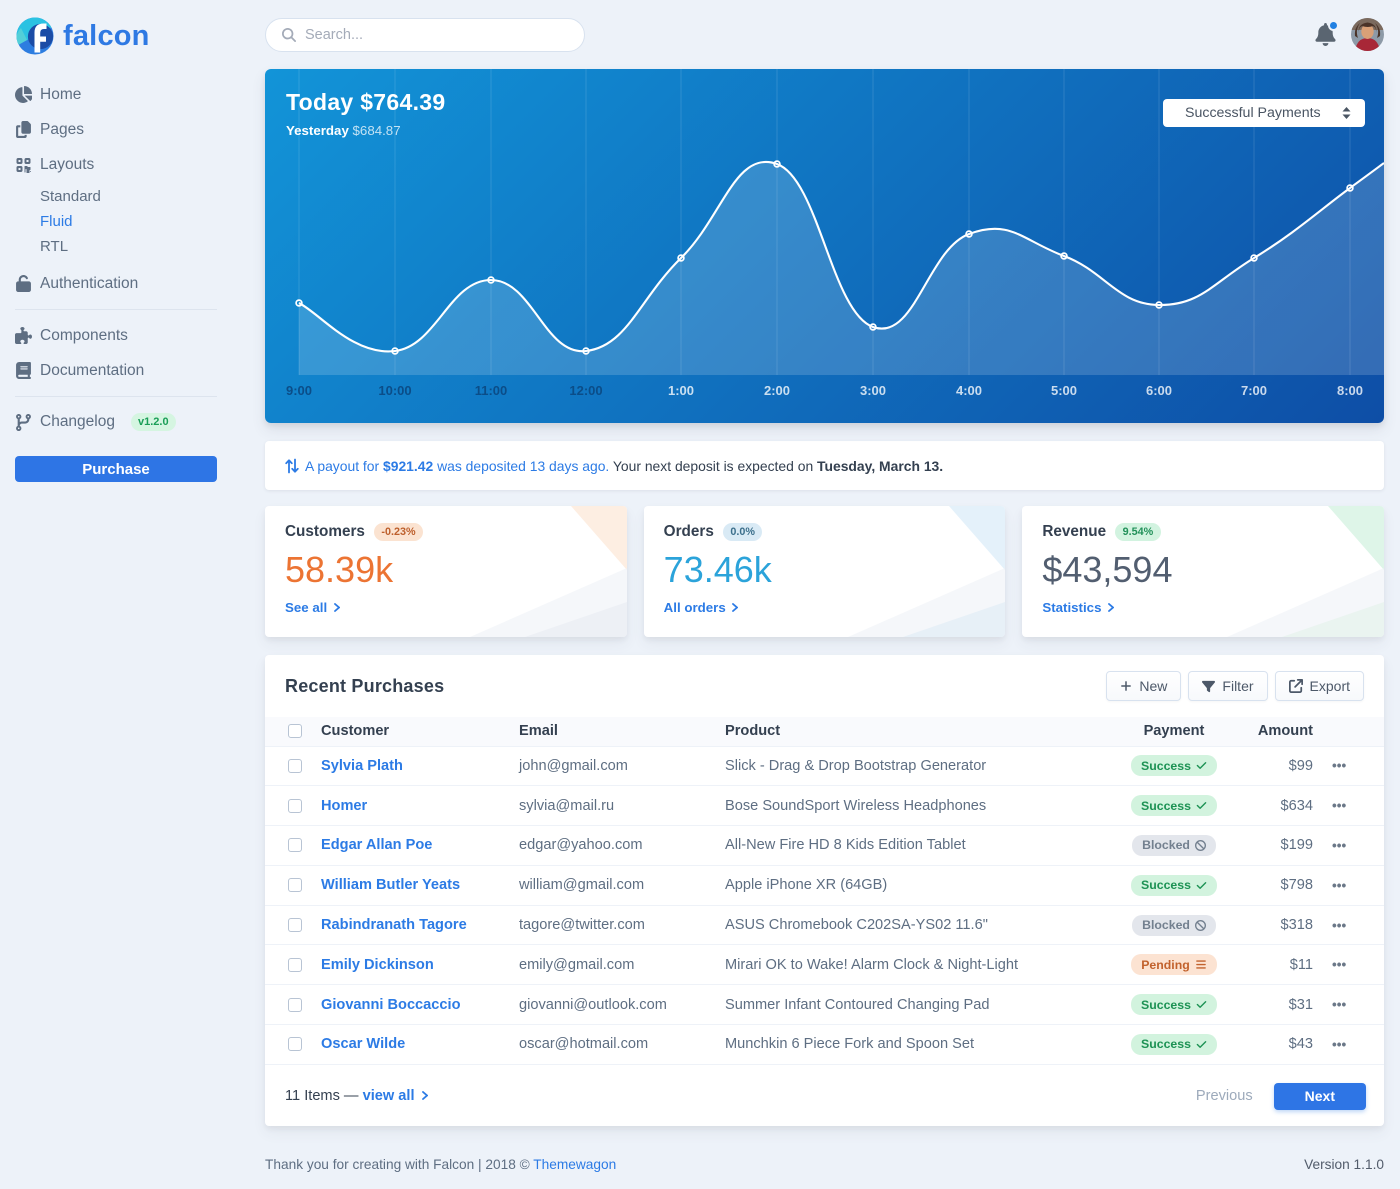 The image size is (1400, 1189). Describe the element at coordinates (969, 390) in the screenshot. I see `svg-text: 4:00` at that location.